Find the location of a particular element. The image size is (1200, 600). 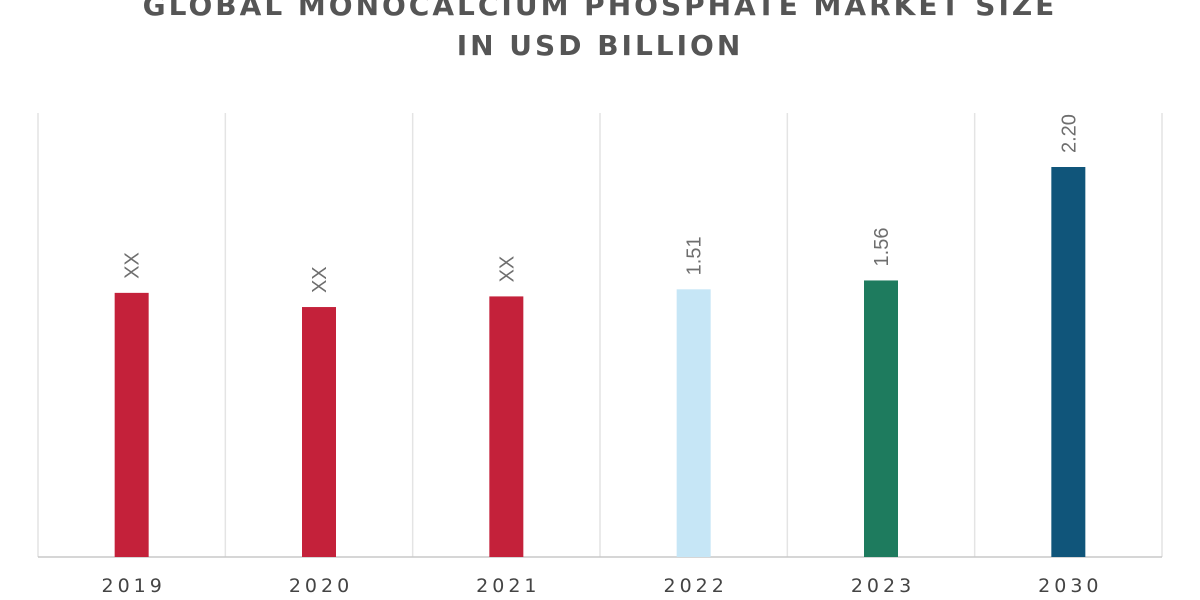

x-tick-label-2020: 2020 is located at coordinates (321, 586).